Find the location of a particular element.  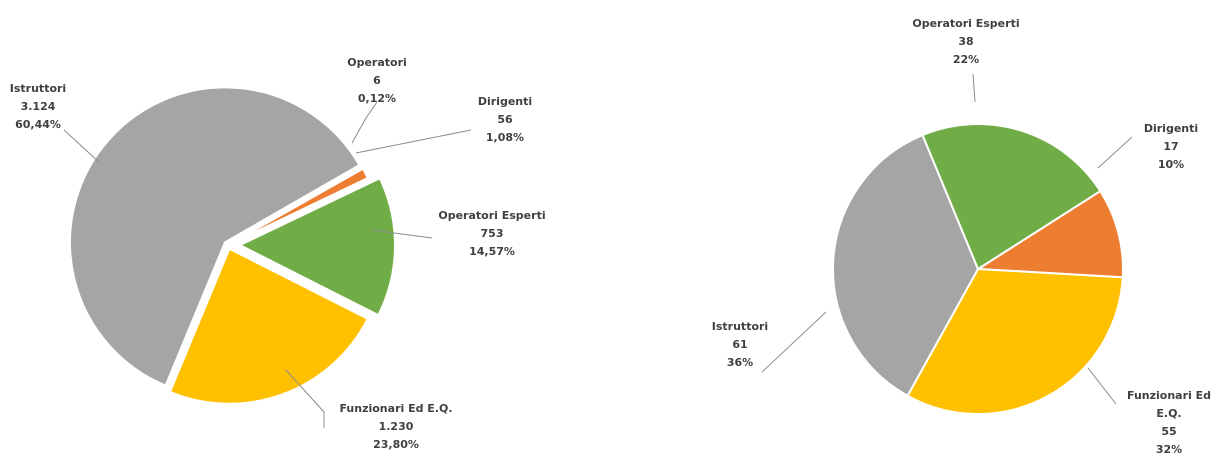

data-label-line: 1.230 is located at coordinates (396, 426).